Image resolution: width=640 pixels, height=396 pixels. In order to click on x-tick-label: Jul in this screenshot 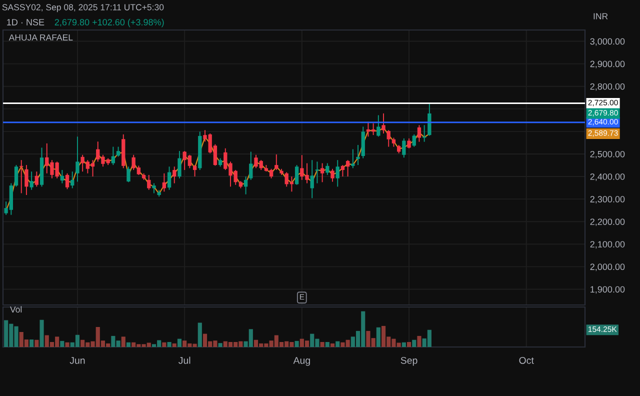, I will do `click(184, 360)`.